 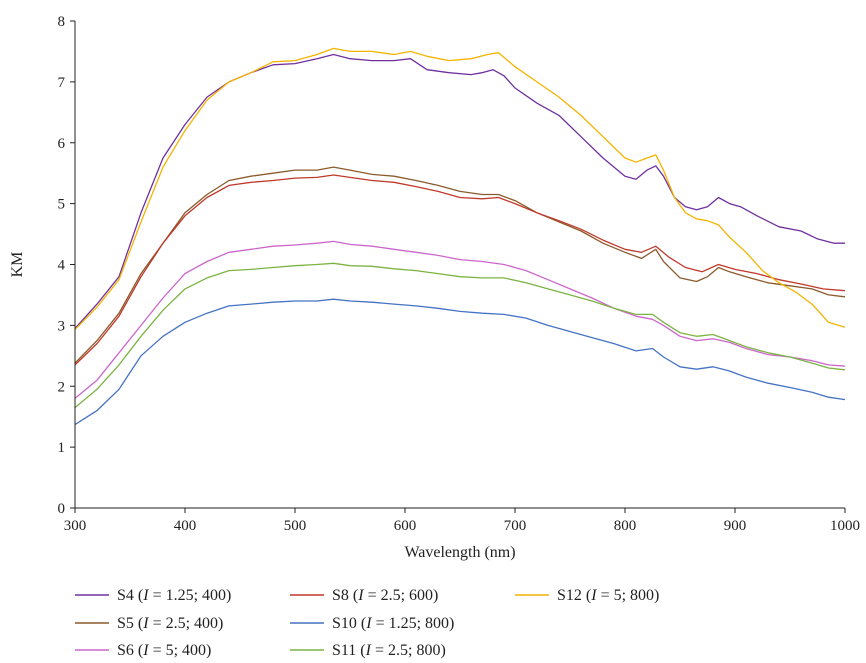 What do you see at coordinates (393, 623) in the screenshot?
I see `legend-label: S10 (I = 1.25; 800)` at bounding box center [393, 623].